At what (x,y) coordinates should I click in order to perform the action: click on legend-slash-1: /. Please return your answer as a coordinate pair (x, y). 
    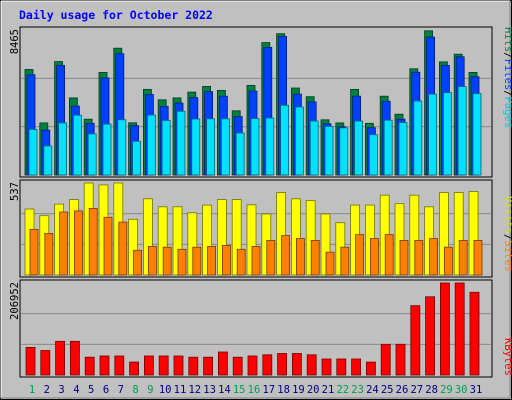
    Looking at the image, I should click on (507, 93).